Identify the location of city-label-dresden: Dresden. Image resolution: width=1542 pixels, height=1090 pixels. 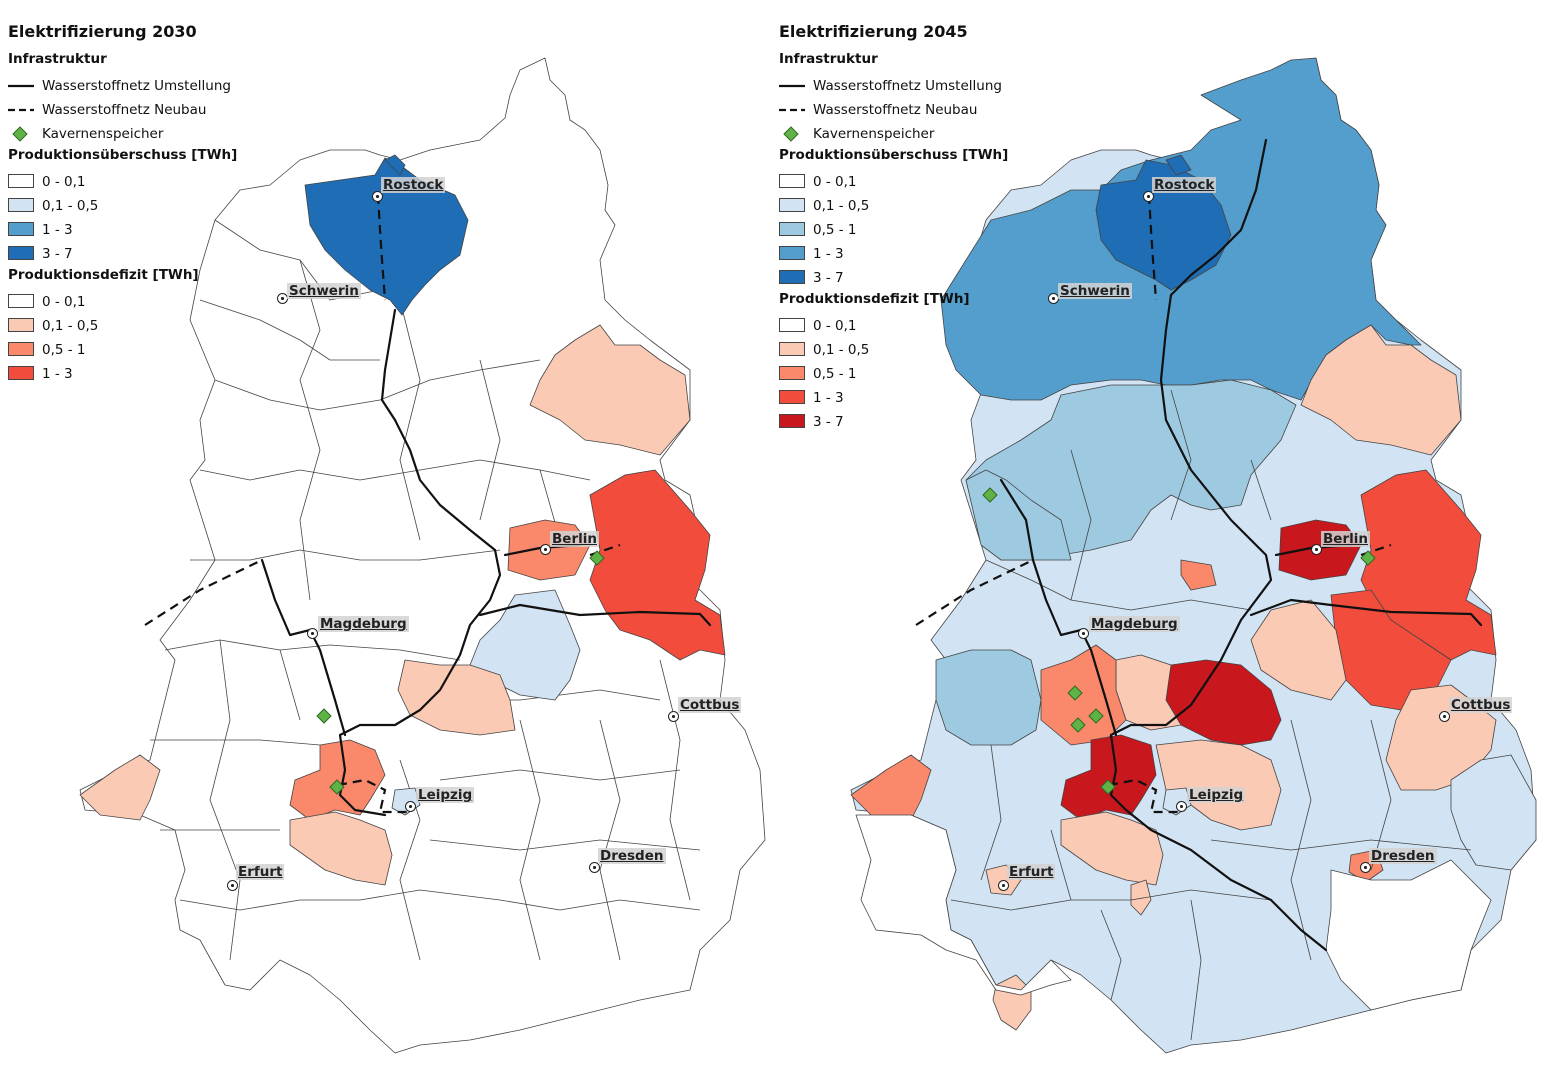
(632, 856).